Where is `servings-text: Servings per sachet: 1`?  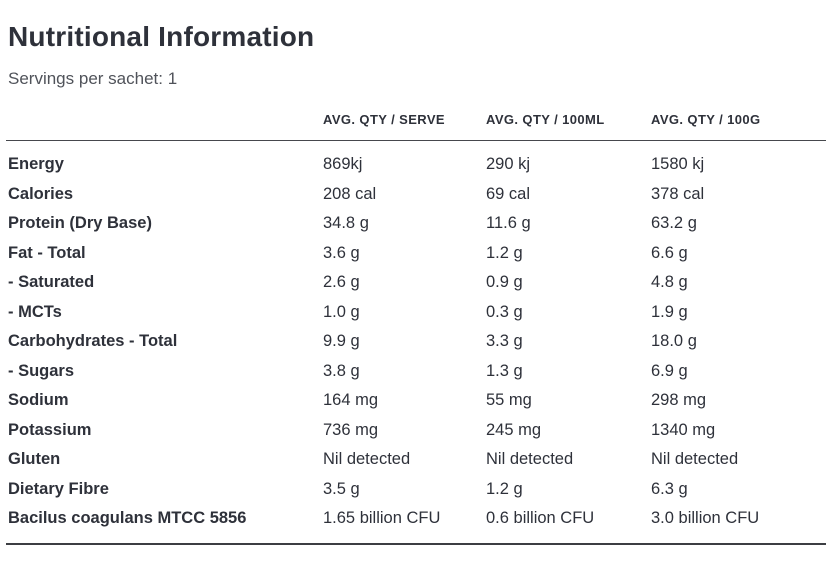 servings-text: Servings per sachet: 1 is located at coordinates (93, 78).